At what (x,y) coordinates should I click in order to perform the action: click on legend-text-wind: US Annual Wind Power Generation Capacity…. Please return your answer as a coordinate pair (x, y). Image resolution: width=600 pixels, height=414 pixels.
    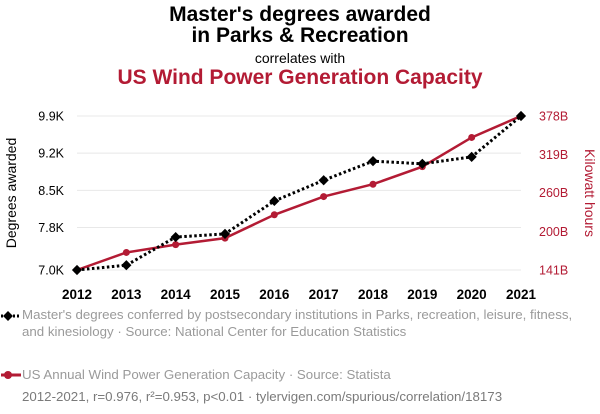
    Looking at the image, I should click on (206, 374).